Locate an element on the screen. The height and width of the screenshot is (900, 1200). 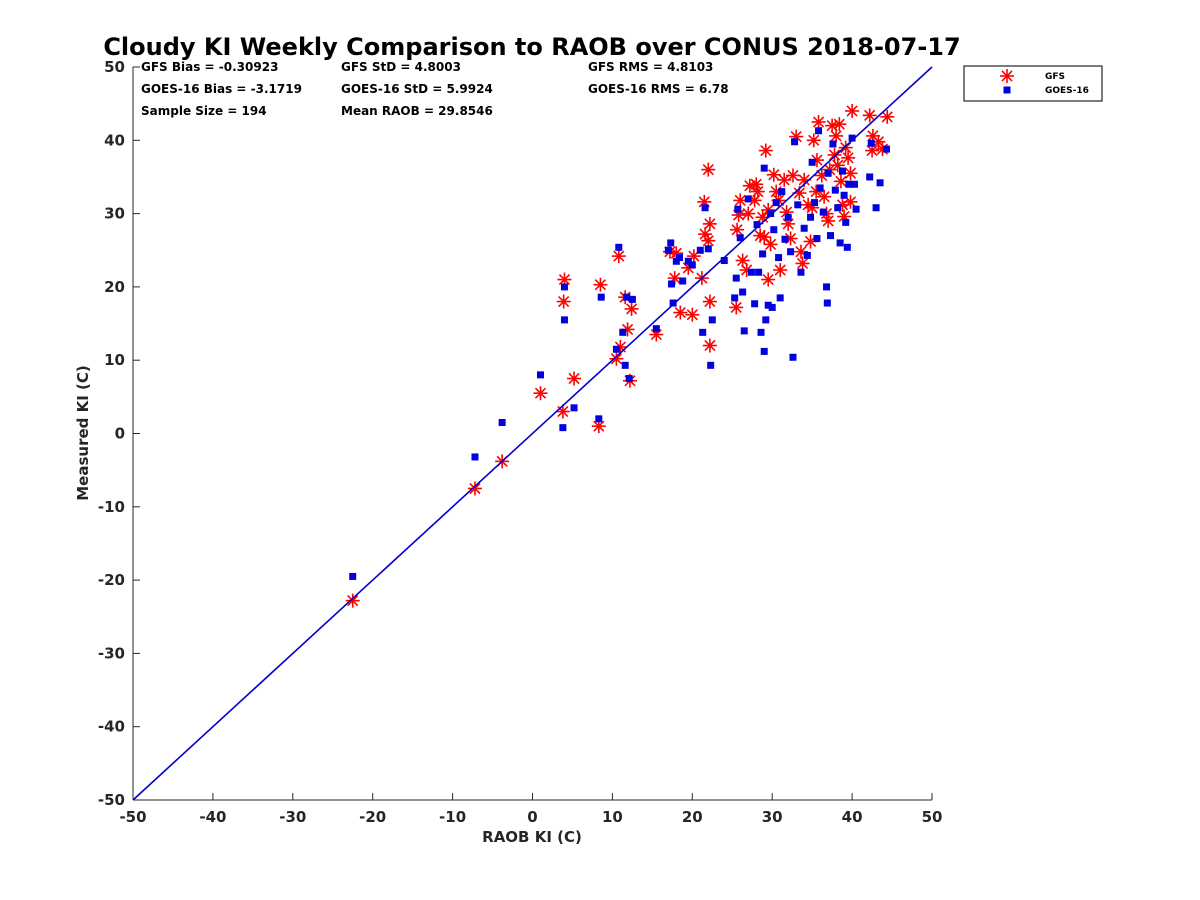
legend-gfs-label: GFS is located at coordinates (1055, 77).